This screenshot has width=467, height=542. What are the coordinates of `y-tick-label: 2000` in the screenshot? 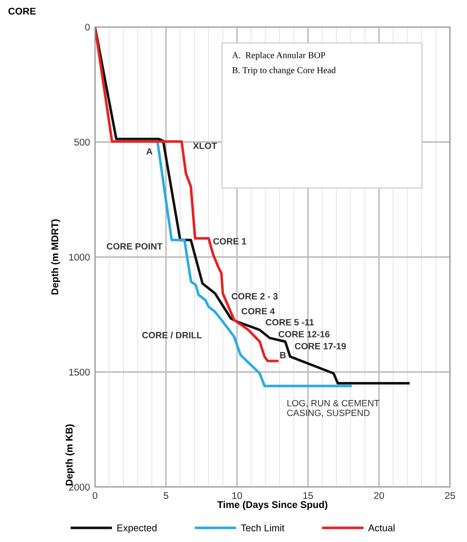 It's located at (79, 487).